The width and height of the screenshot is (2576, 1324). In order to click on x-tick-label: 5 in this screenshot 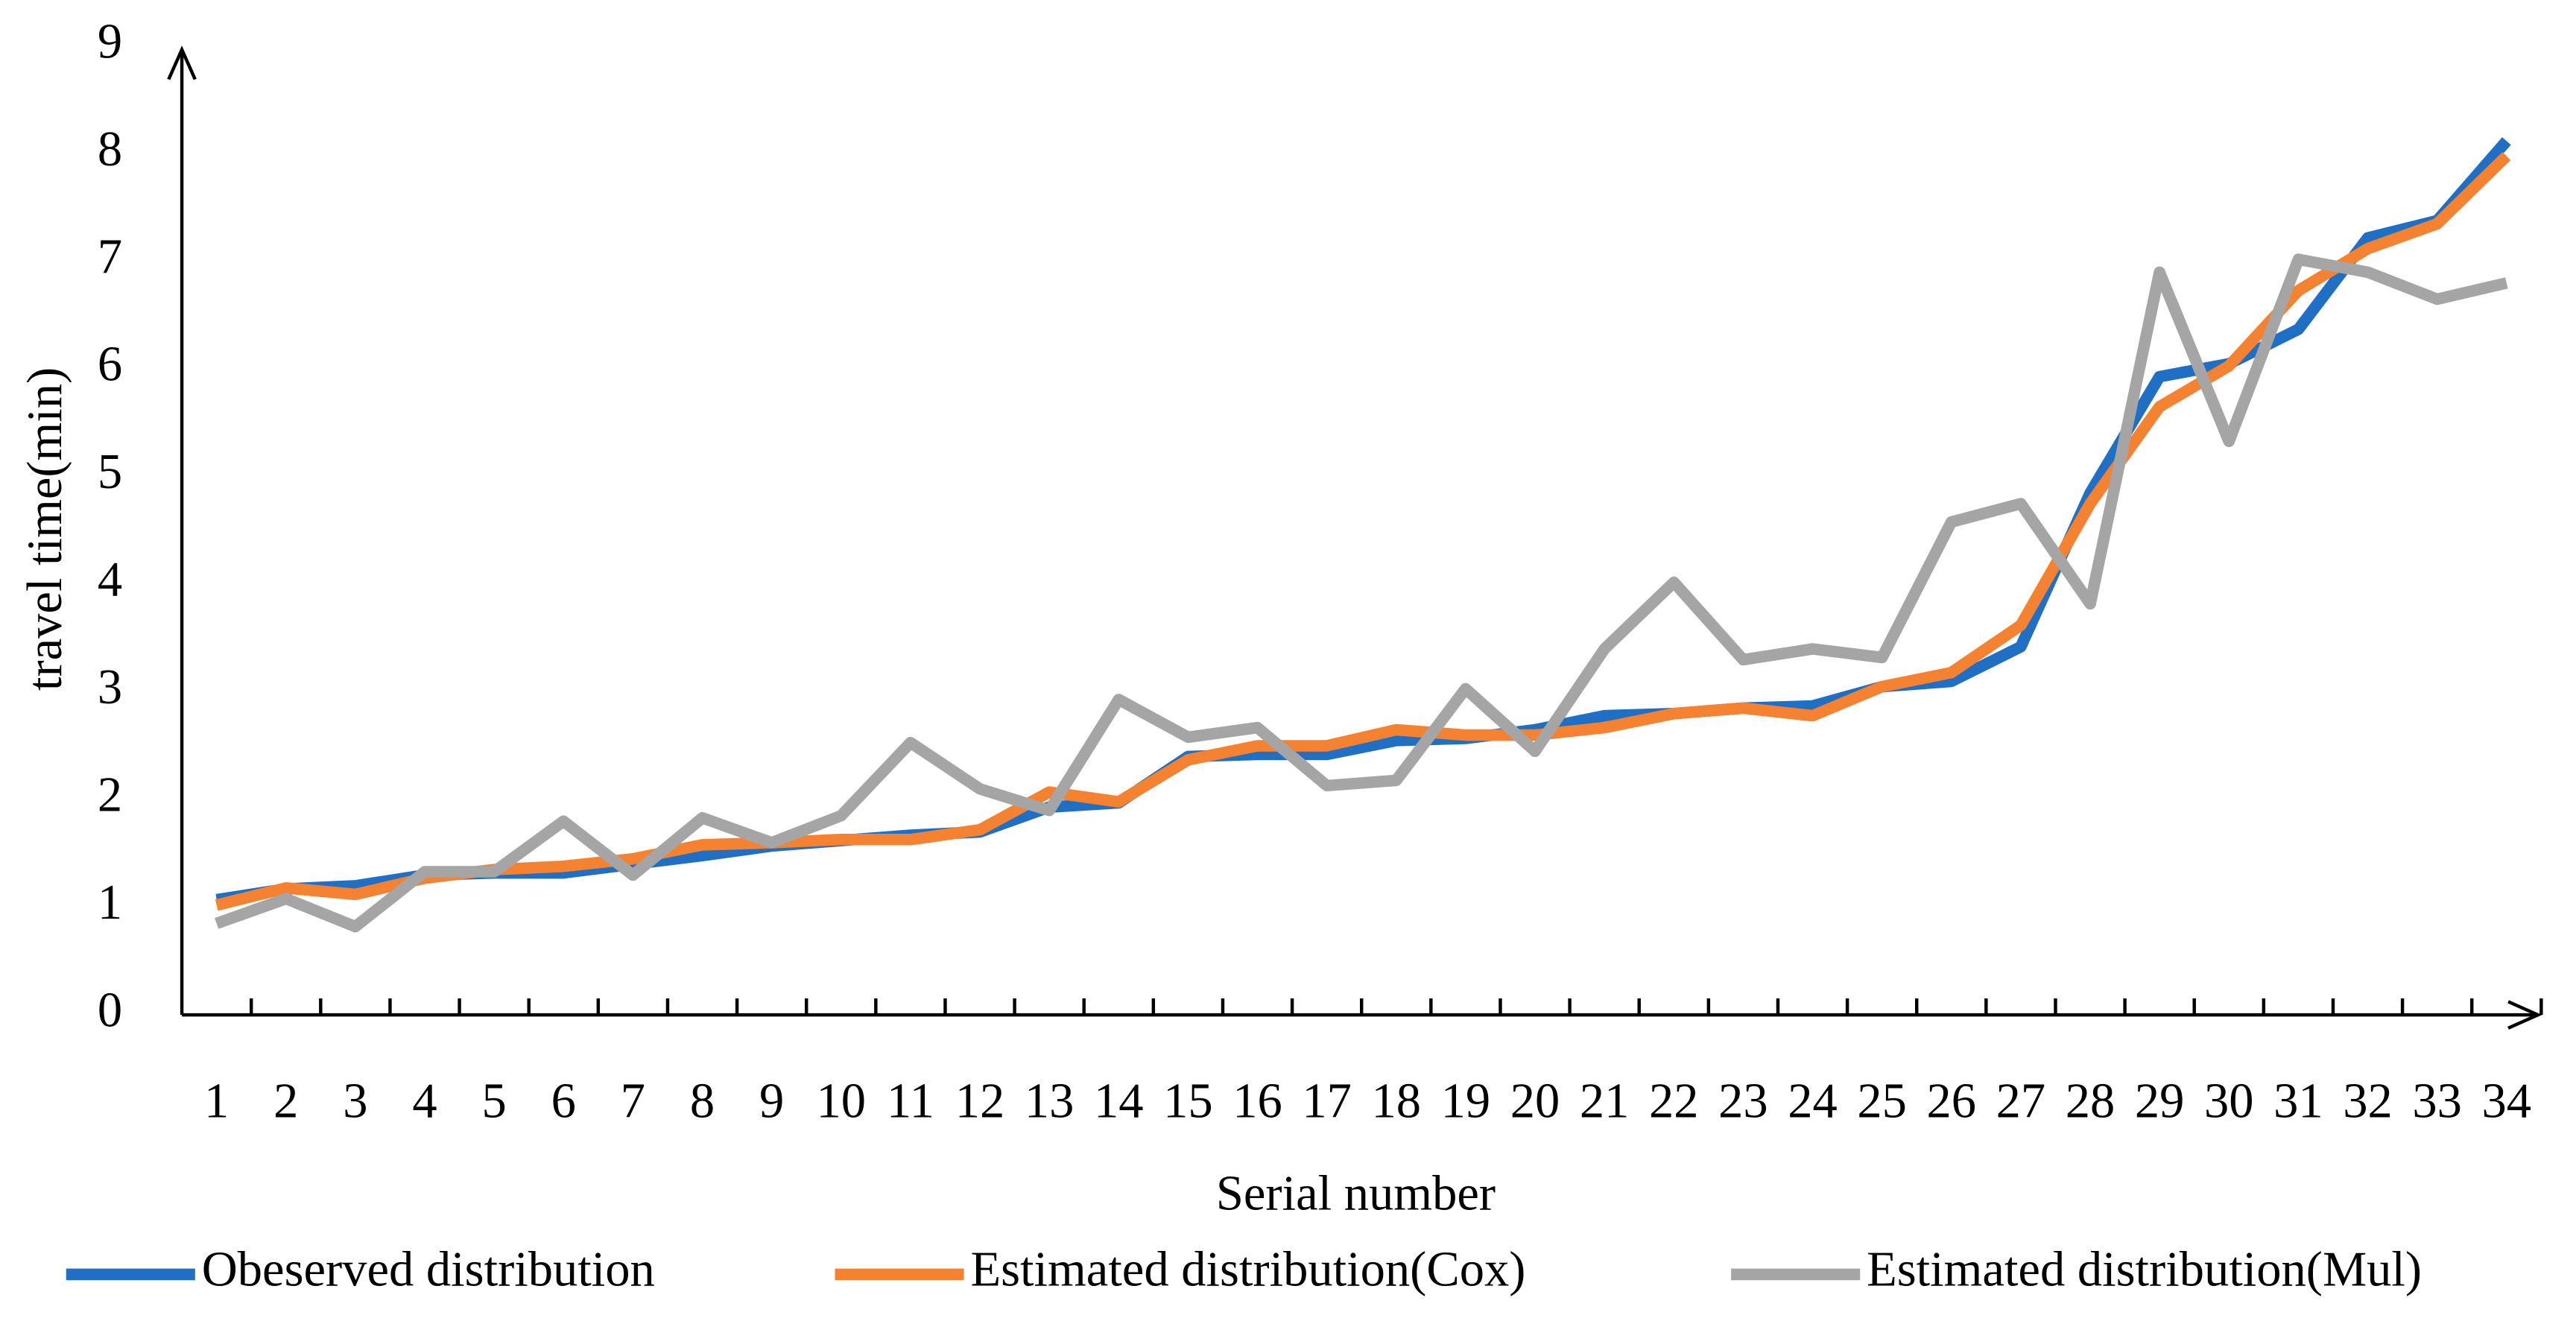, I will do `click(494, 1101)`.